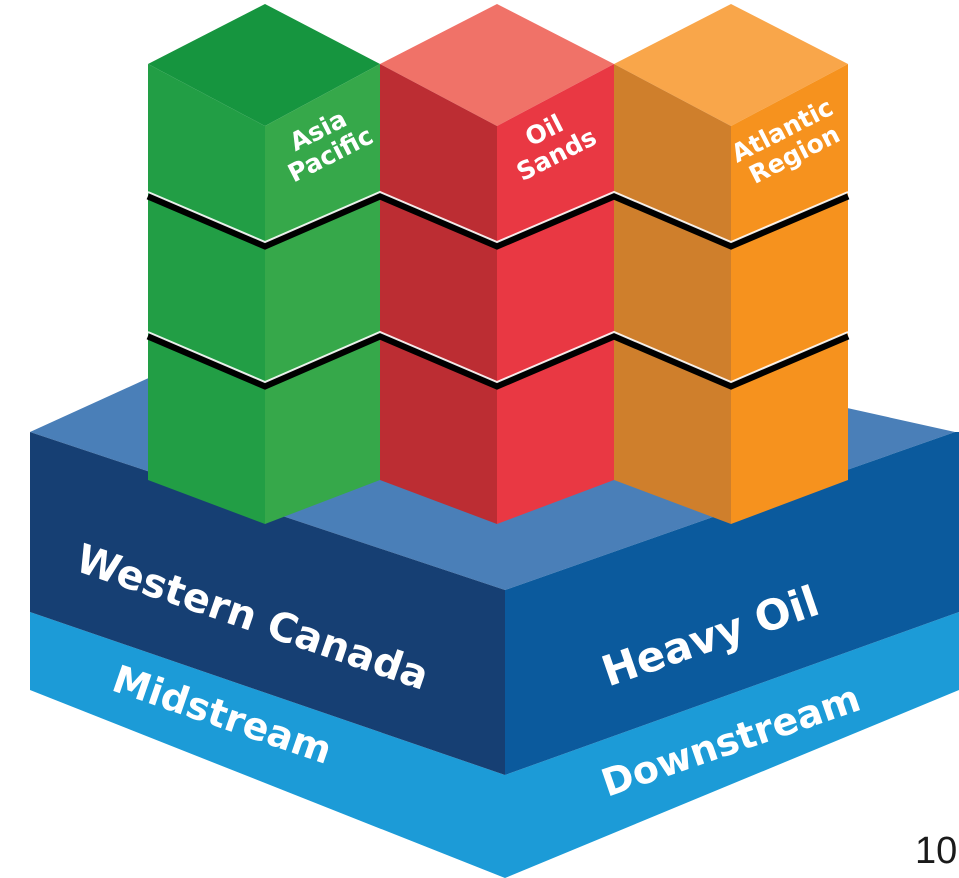 The image size is (959, 878). What do you see at coordinates (789, 294) in the screenshot?
I see `orange-right-face` at bounding box center [789, 294].